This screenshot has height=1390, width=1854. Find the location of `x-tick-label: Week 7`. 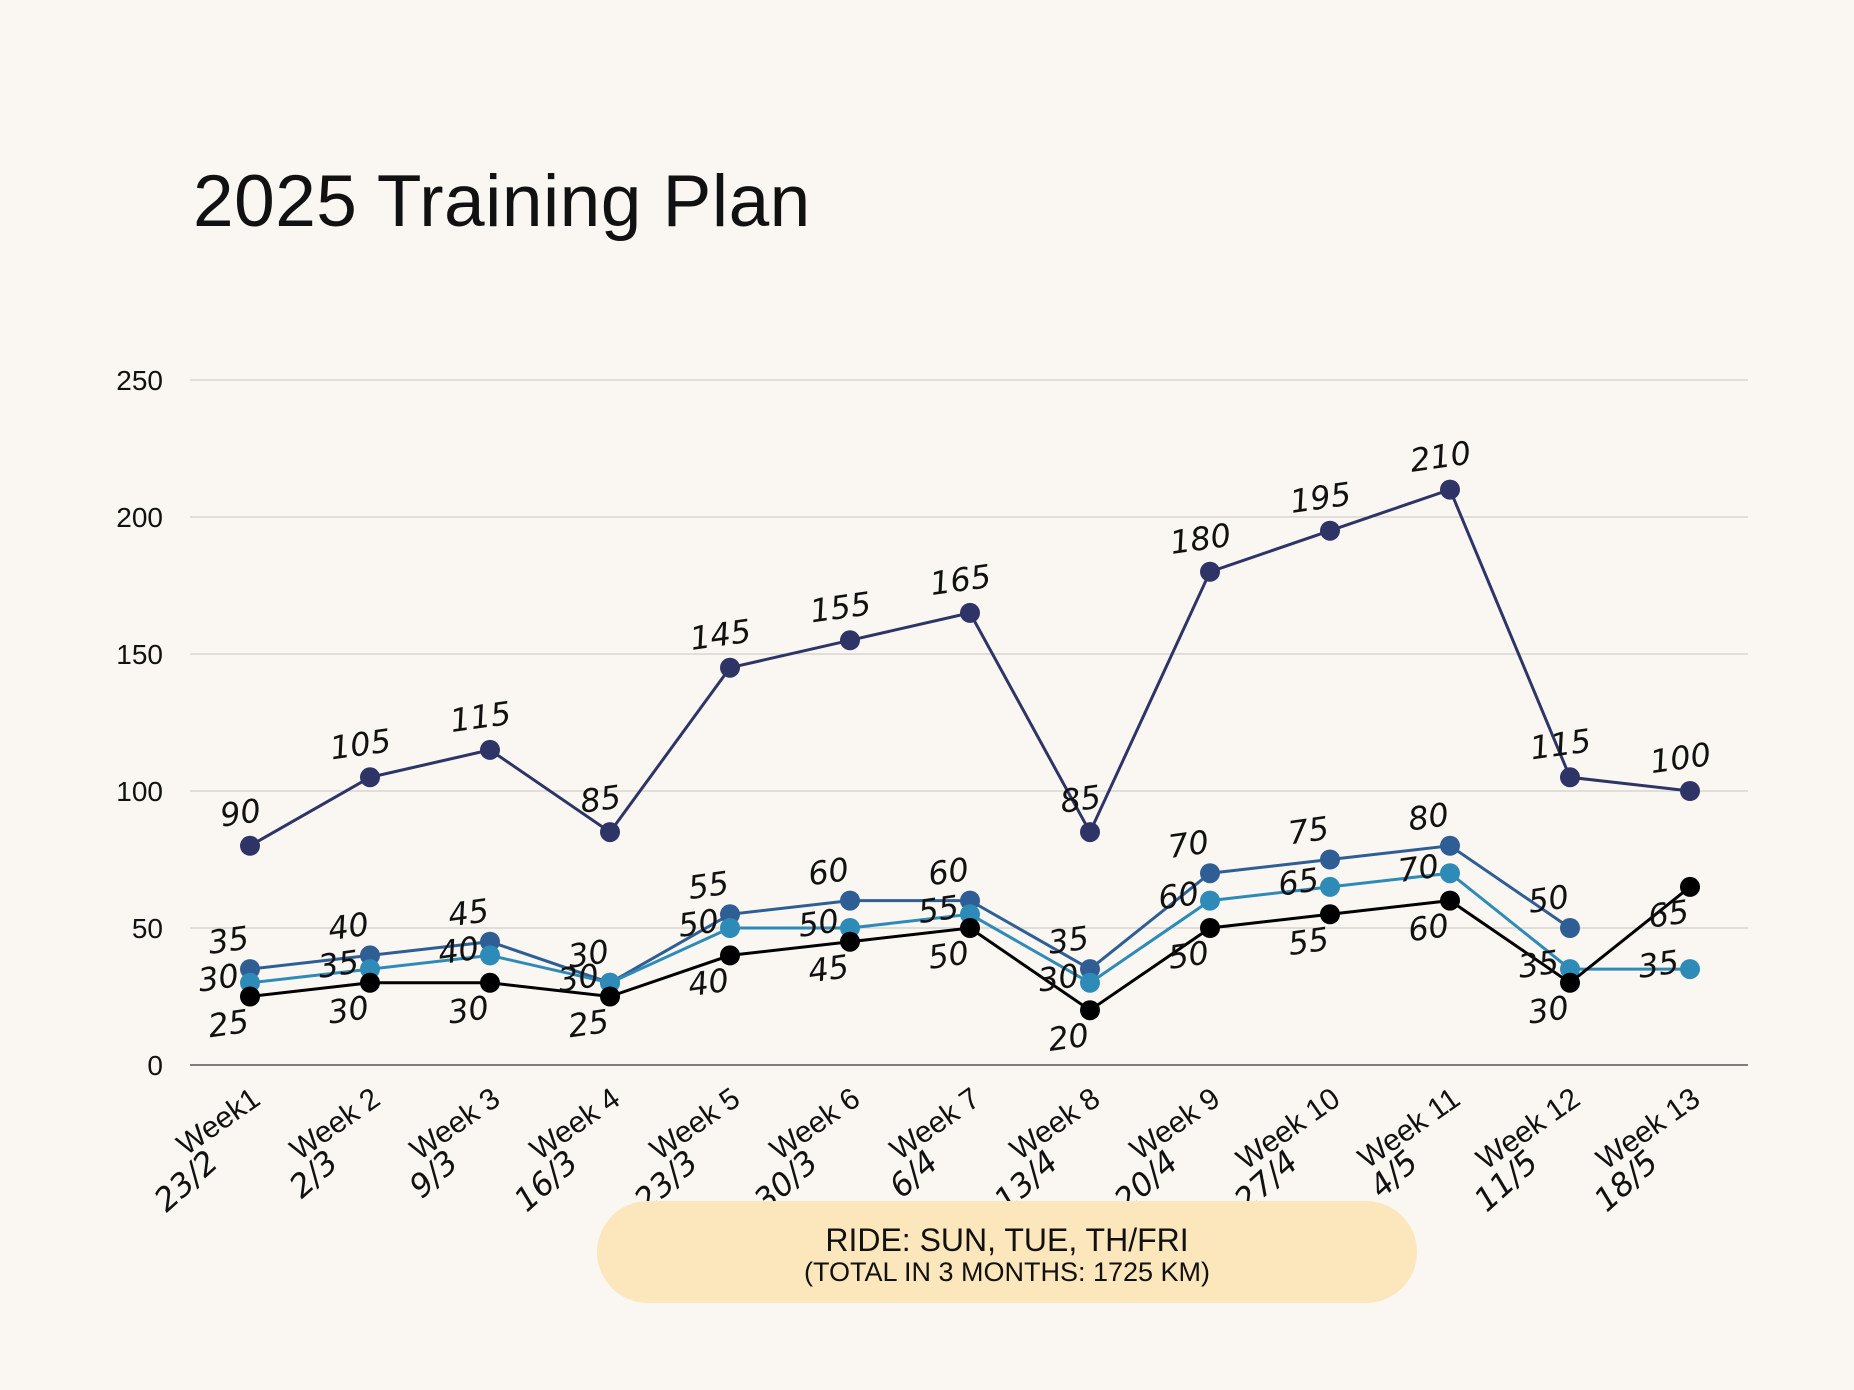

x-tick-label: Week 7 is located at coordinates (935, 1124).